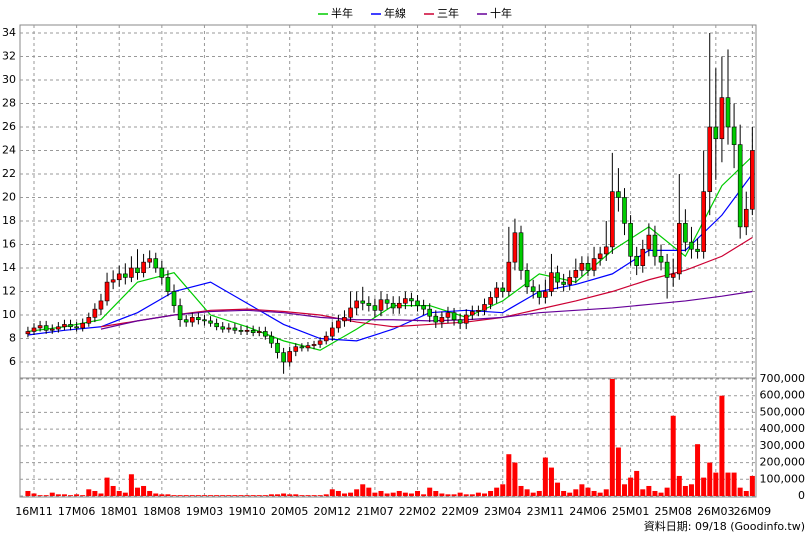  I want to click on x-tick-label: 19M03, so click(205, 511).